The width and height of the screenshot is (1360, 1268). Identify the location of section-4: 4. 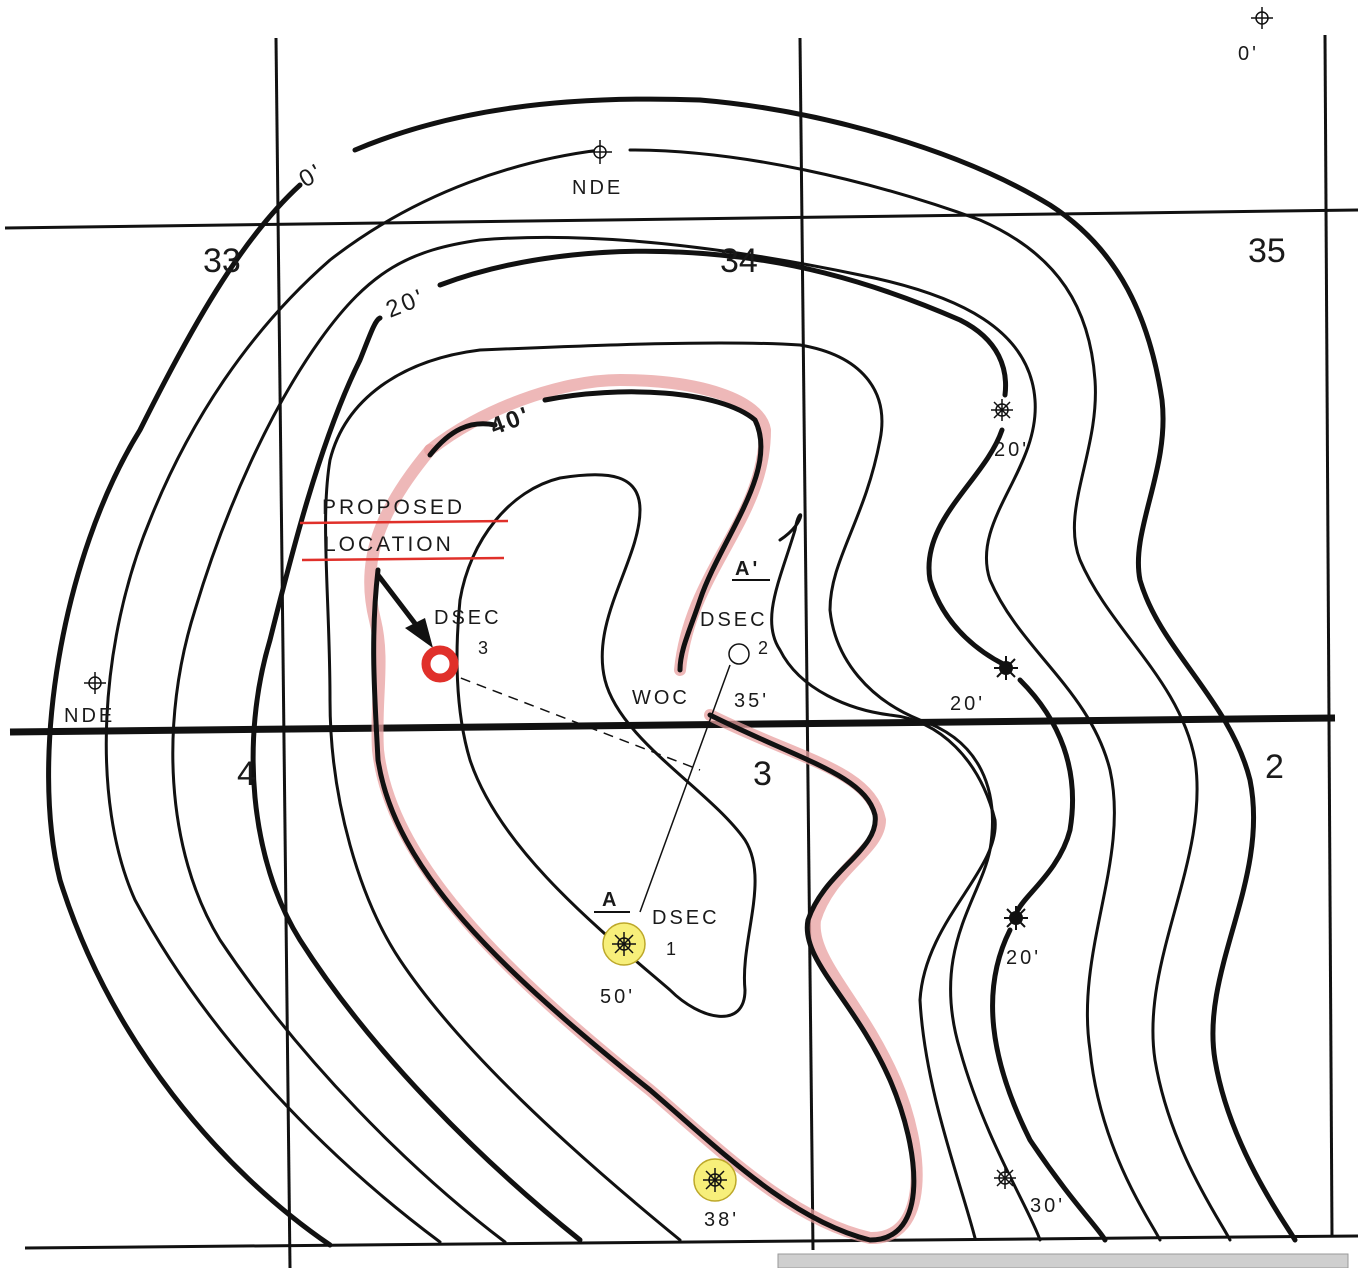
(246, 774).